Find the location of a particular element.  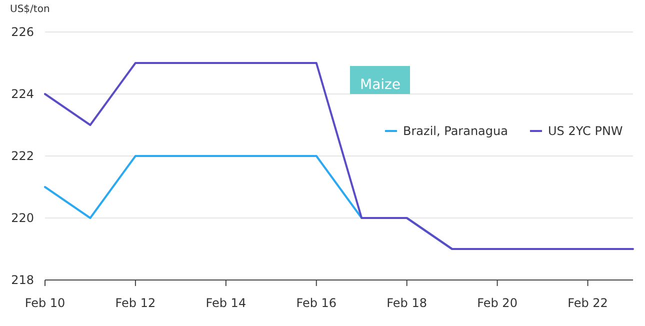

x-tick-label: Feb 22 is located at coordinates (588, 303).